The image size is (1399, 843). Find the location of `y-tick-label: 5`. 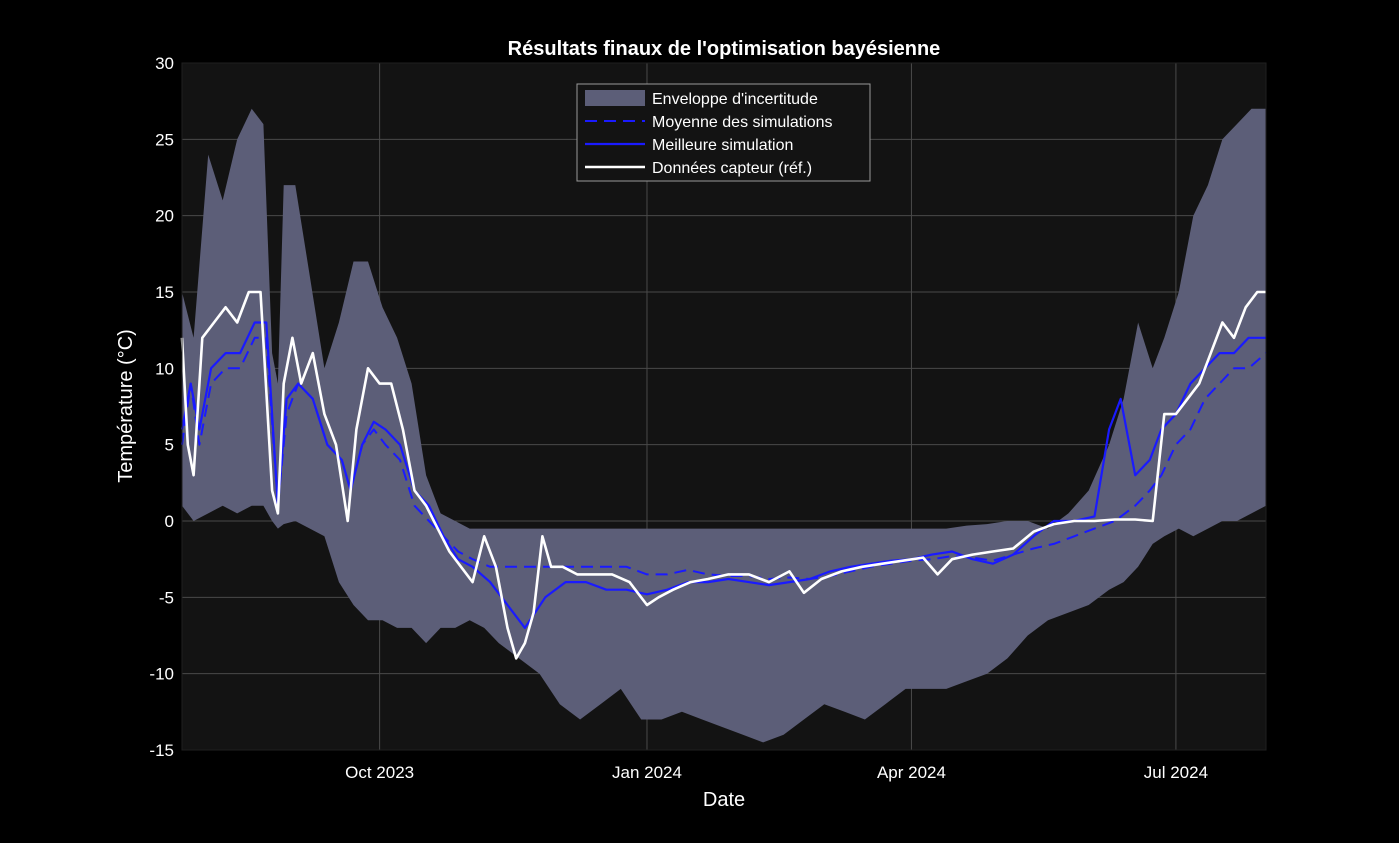

y-tick-label: 5 is located at coordinates (169, 445).